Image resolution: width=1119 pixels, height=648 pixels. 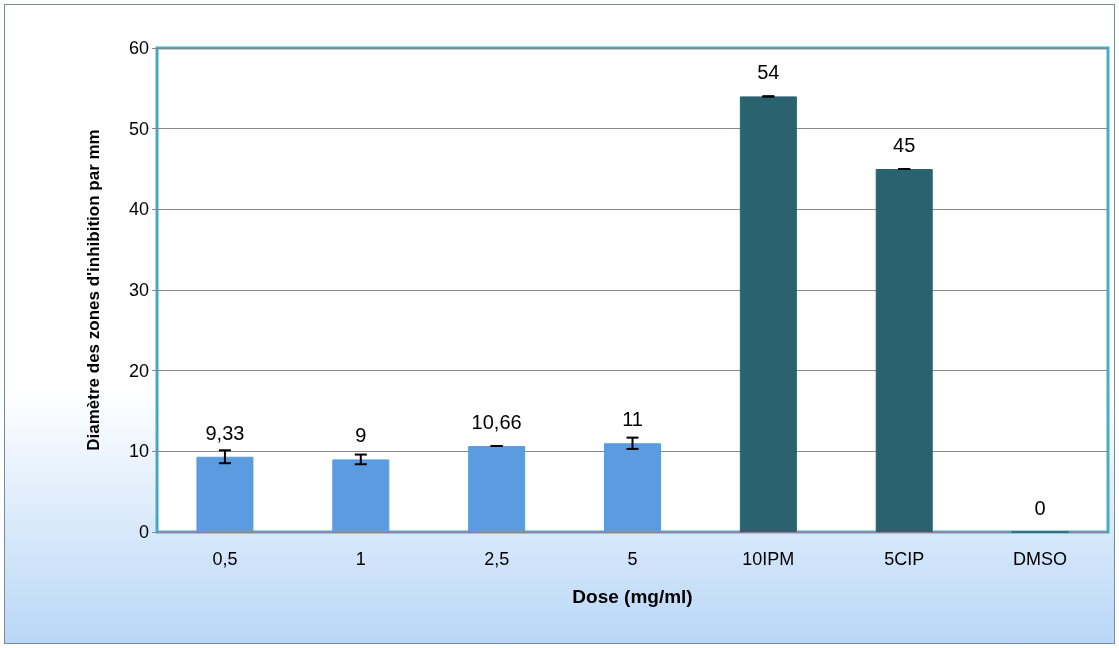 I want to click on x-axis-title: Dose (mg/ml), so click(x=632, y=596).